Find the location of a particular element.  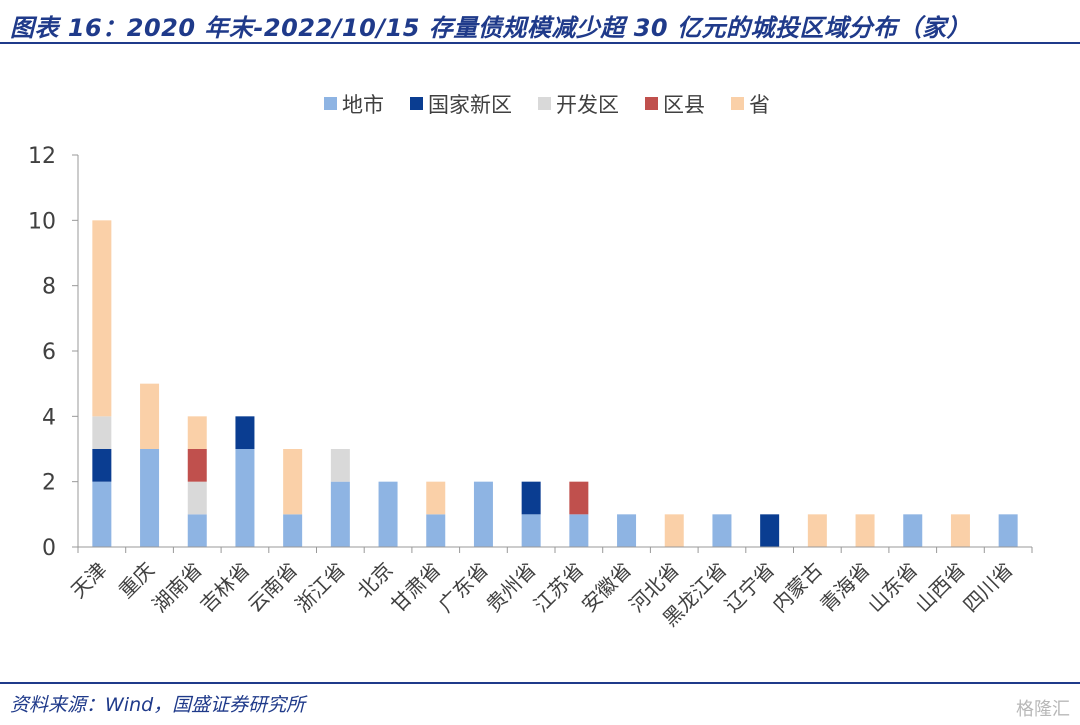

x-tick-label: 湖南省 is located at coordinates (176, 587).